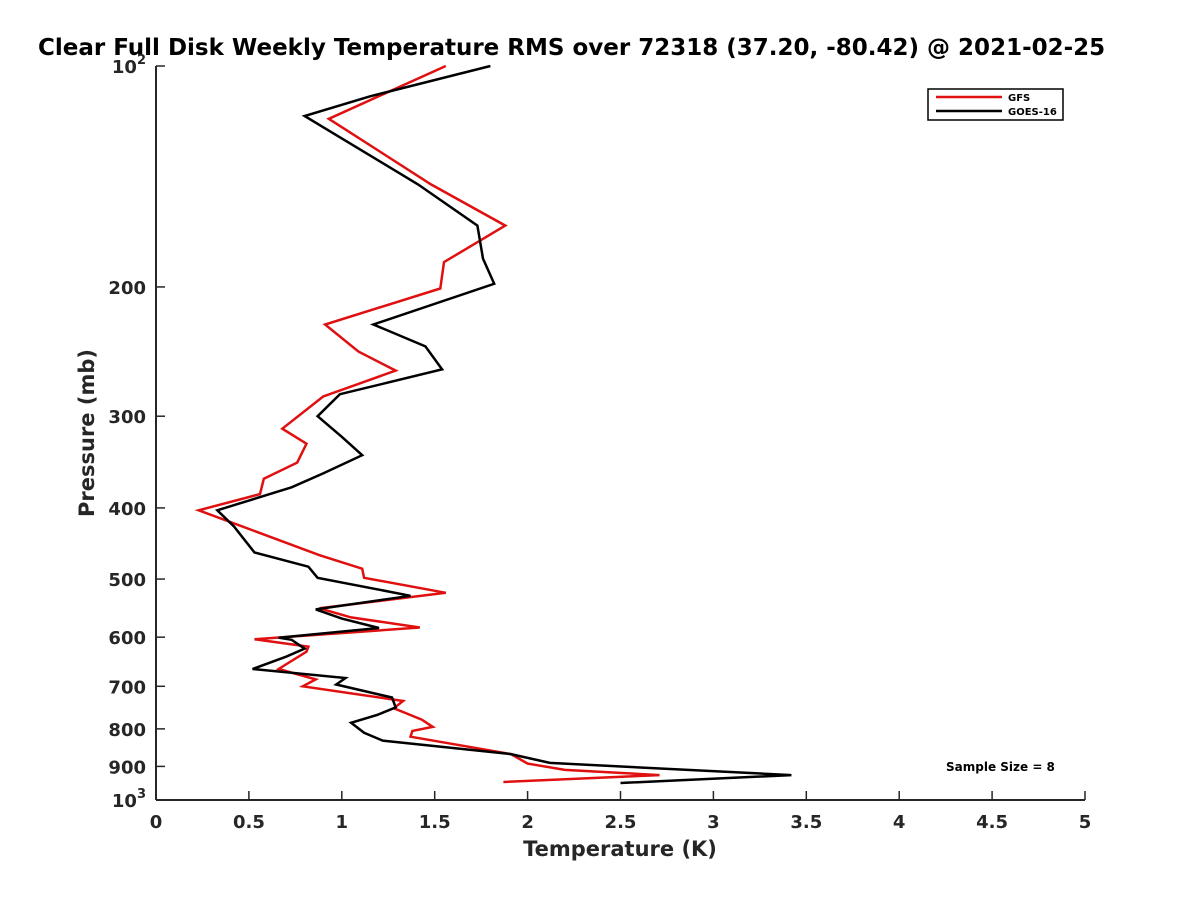 Image resolution: width=1200 pixels, height=900 pixels. What do you see at coordinates (249, 822) in the screenshot?
I see `x-tick-label: 0.5` at bounding box center [249, 822].